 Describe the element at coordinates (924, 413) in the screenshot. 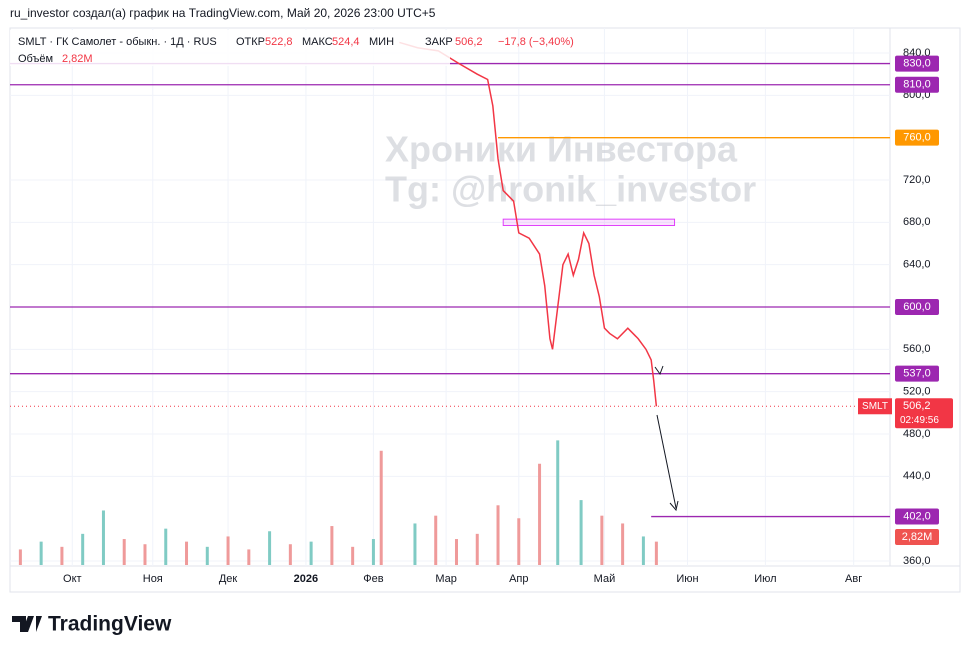

I see `last-price-tag` at that location.